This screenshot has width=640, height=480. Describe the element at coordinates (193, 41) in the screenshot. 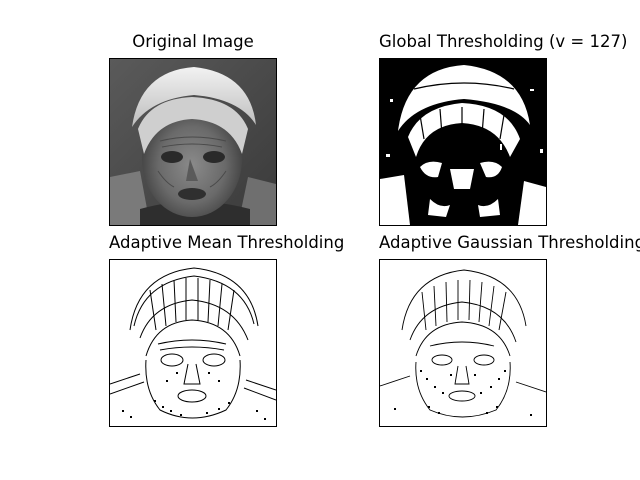

I see `panel-title: Original Image` at that location.